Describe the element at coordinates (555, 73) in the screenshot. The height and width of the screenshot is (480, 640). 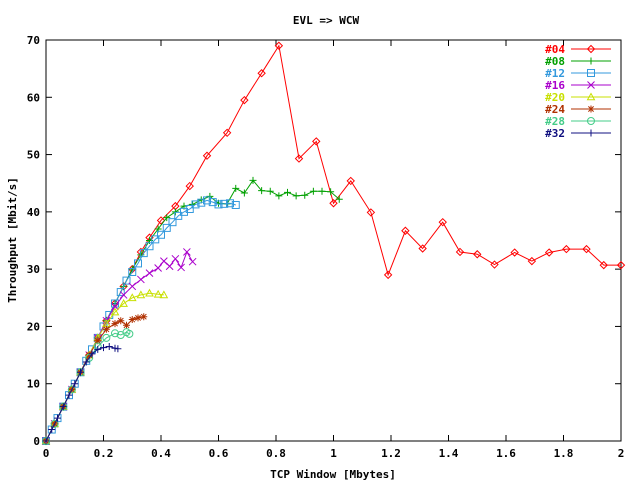
I see `legend-label: #12` at that location.